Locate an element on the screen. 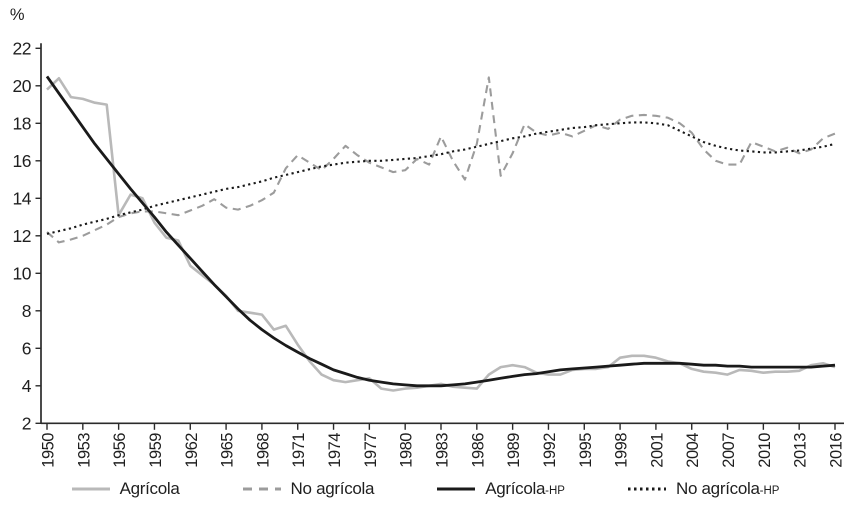  x-tick-label: 1977 is located at coordinates (371, 450).